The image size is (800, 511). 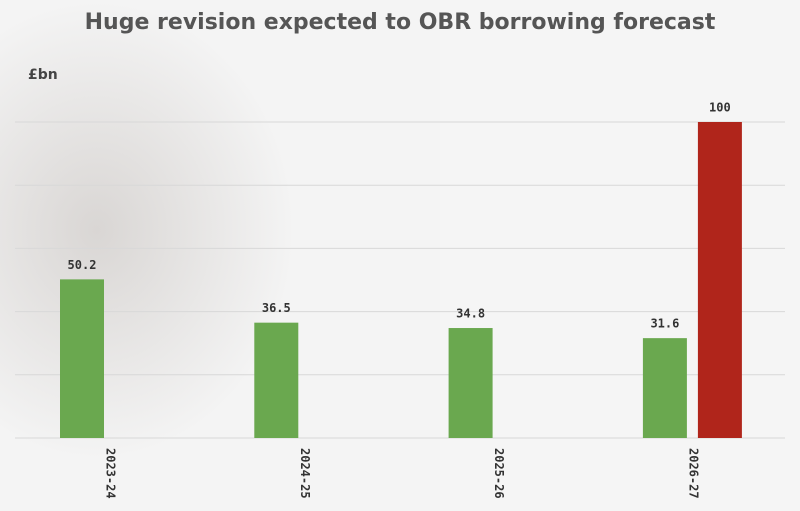 What do you see at coordinates (276, 308) in the screenshot?
I see `value-label: 36.5` at bounding box center [276, 308].